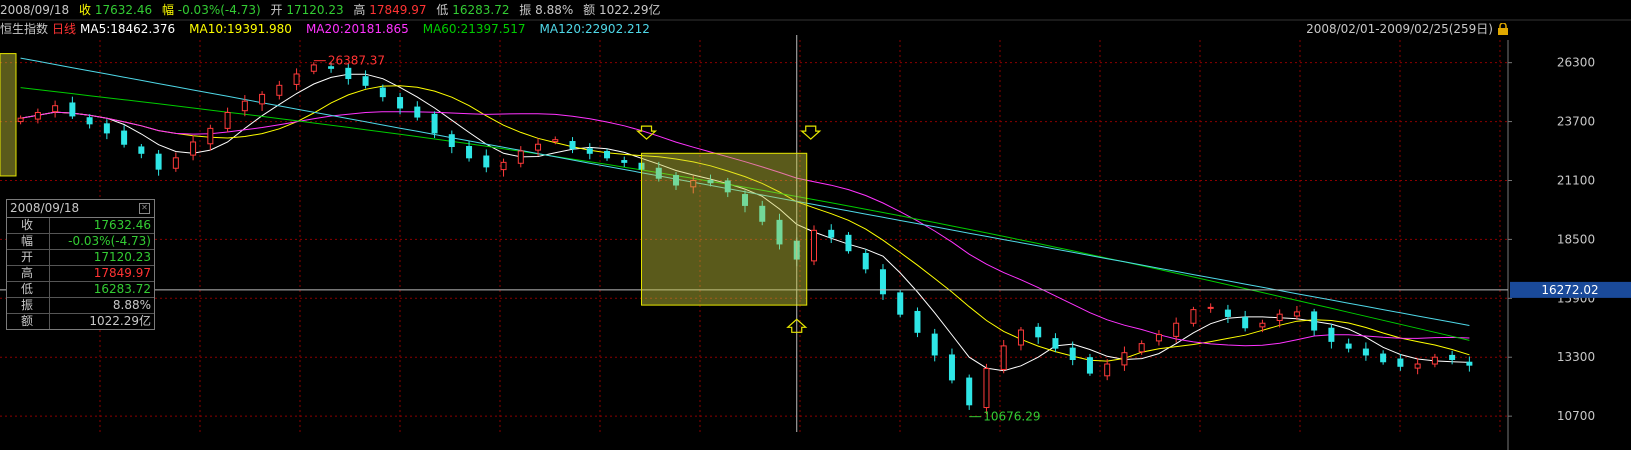 This screenshot has width=1631, height=450. What do you see at coordinates (1576, 63) in the screenshot?
I see `y-tick-label: 26300` at bounding box center [1576, 63].